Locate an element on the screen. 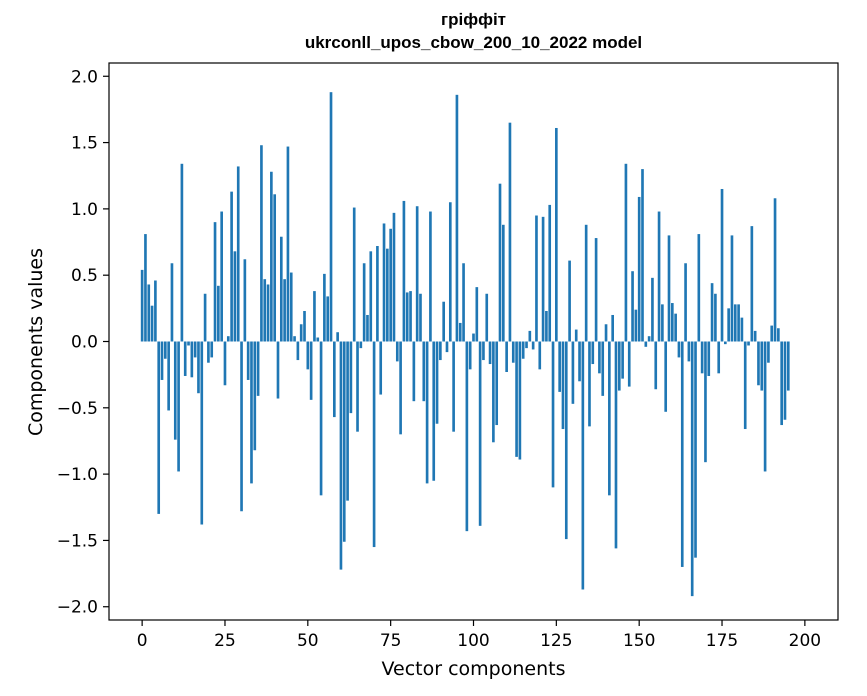  y-tick-label: −0.5 is located at coordinates (77, 409).